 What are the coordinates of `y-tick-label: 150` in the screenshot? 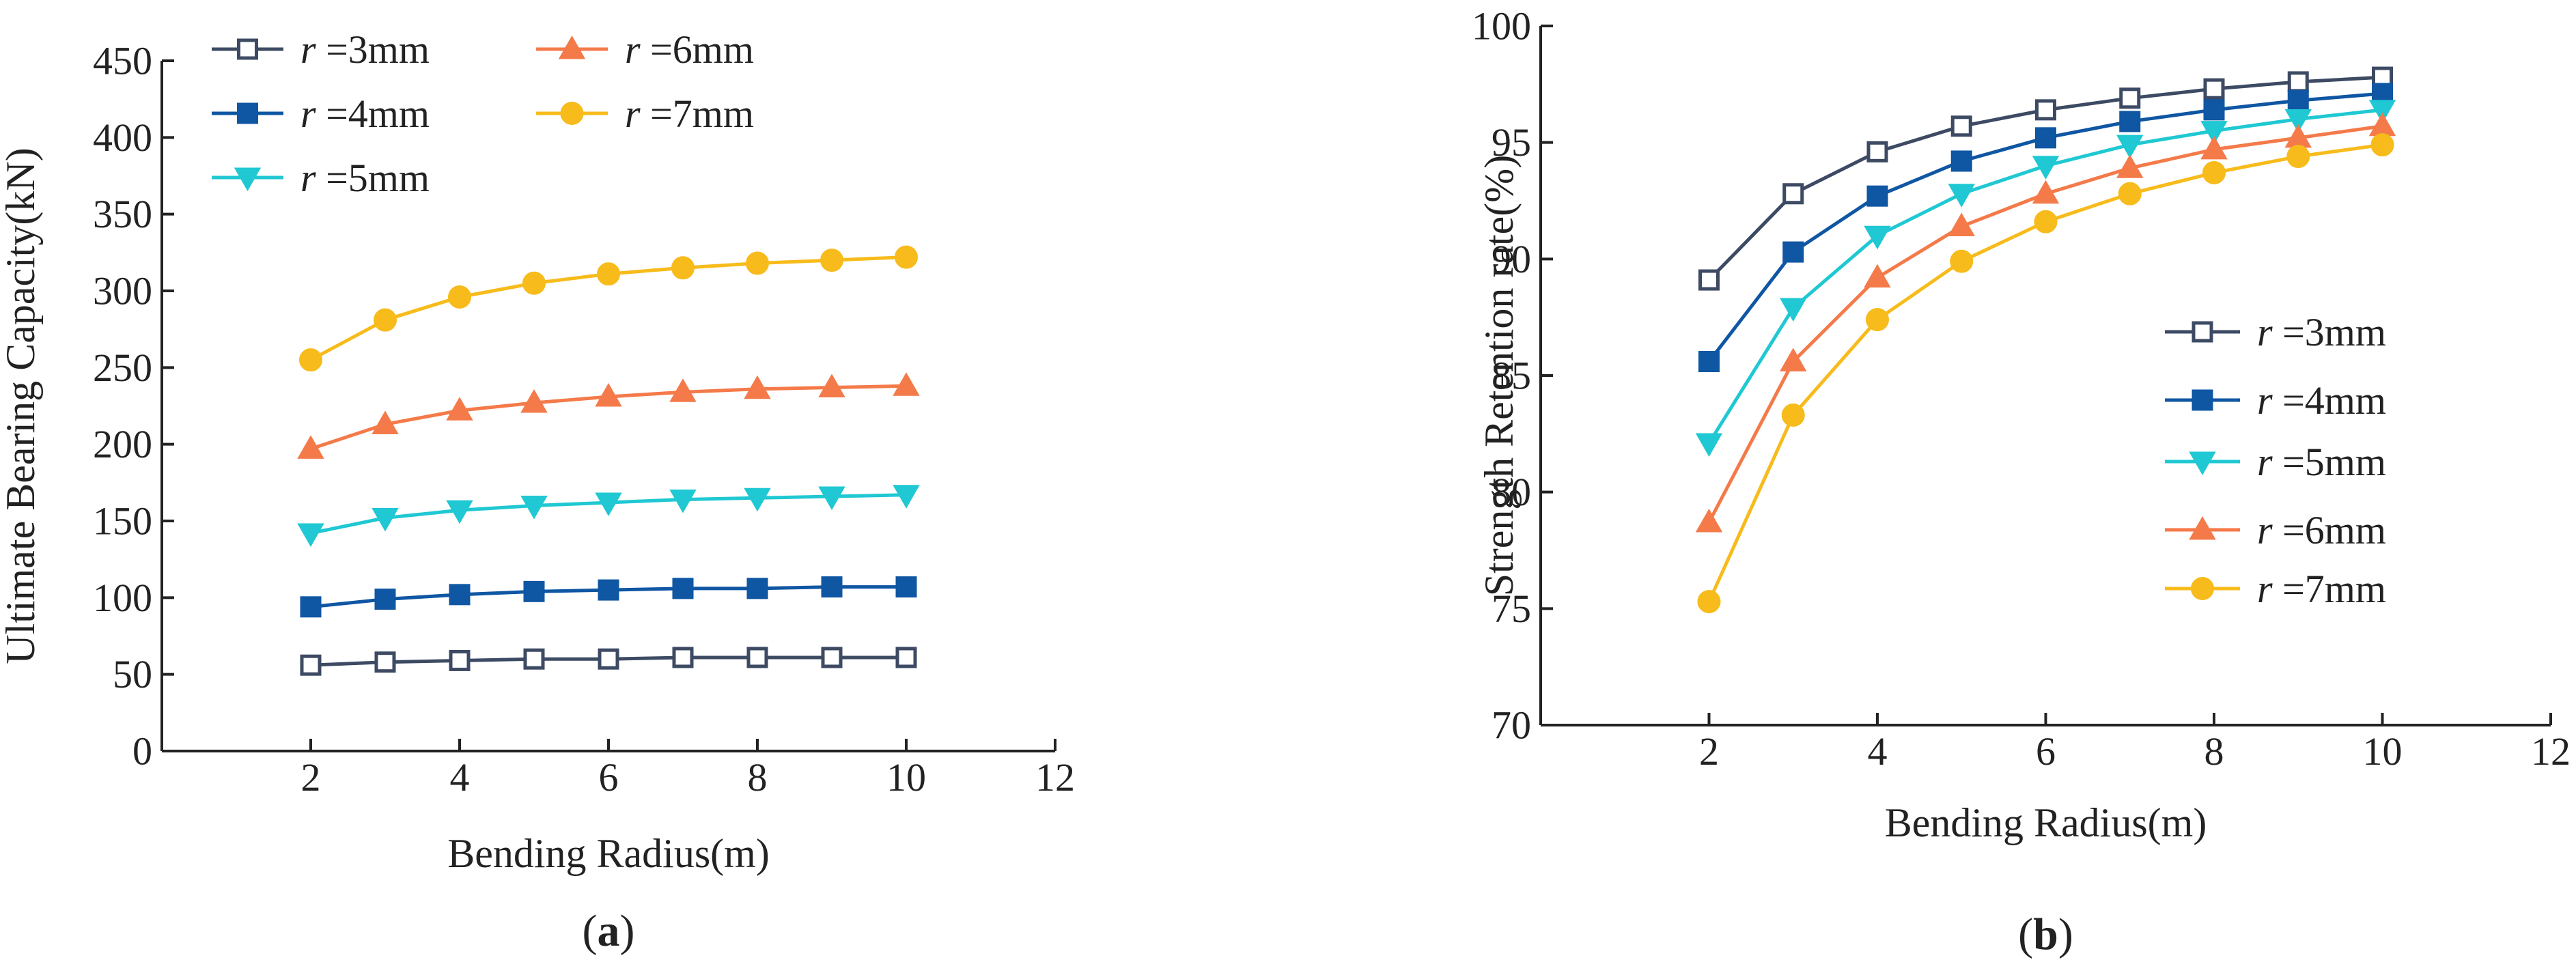 It's located at (123, 521).